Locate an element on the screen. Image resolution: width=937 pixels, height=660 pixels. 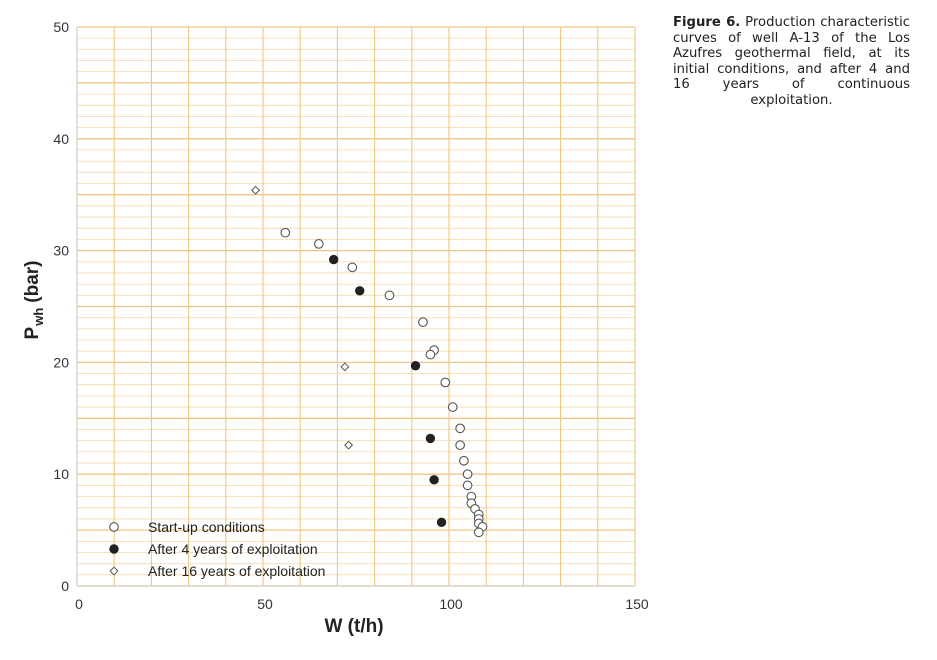
y-tick-label: 50 is located at coordinates (61, 27).